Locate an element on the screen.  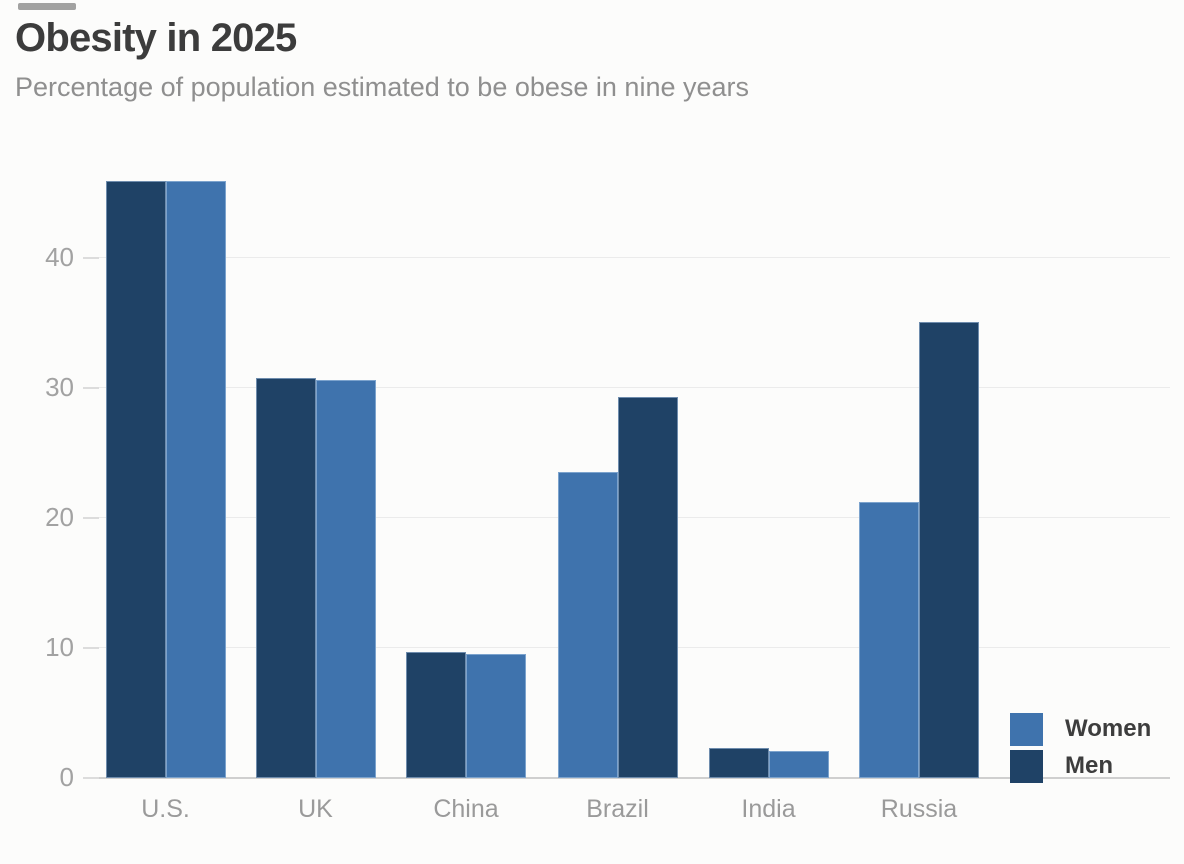
top-edge-artifact is located at coordinates (47, 6).